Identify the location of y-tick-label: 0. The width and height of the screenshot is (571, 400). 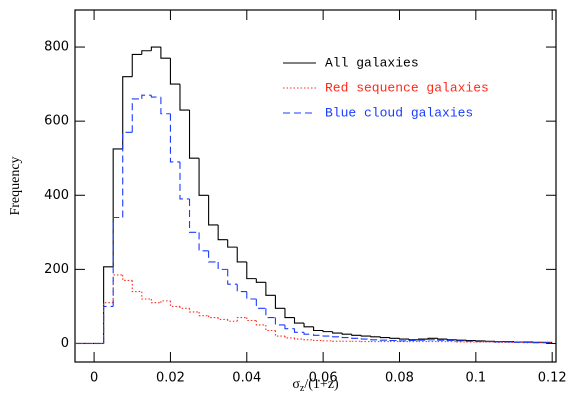
(65, 343).